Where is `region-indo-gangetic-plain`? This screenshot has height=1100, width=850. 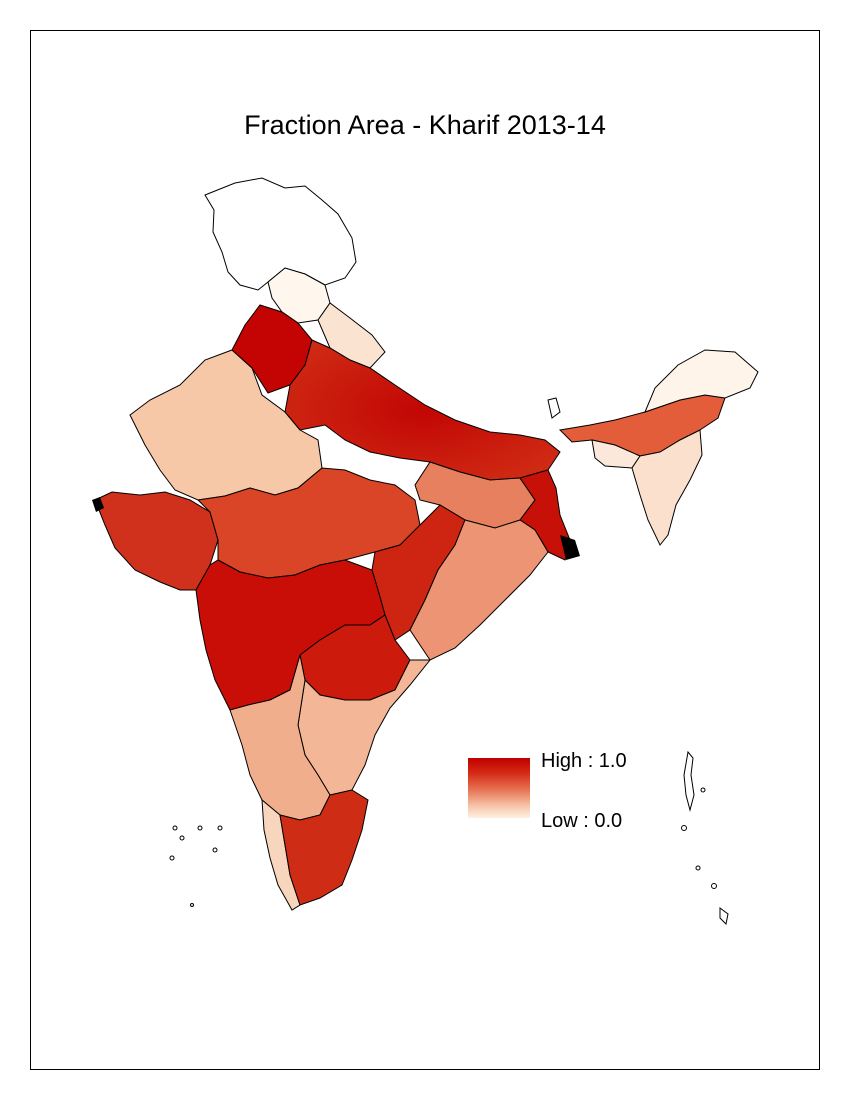
region-indo-gangetic-plain is located at coordinates (422, 410).